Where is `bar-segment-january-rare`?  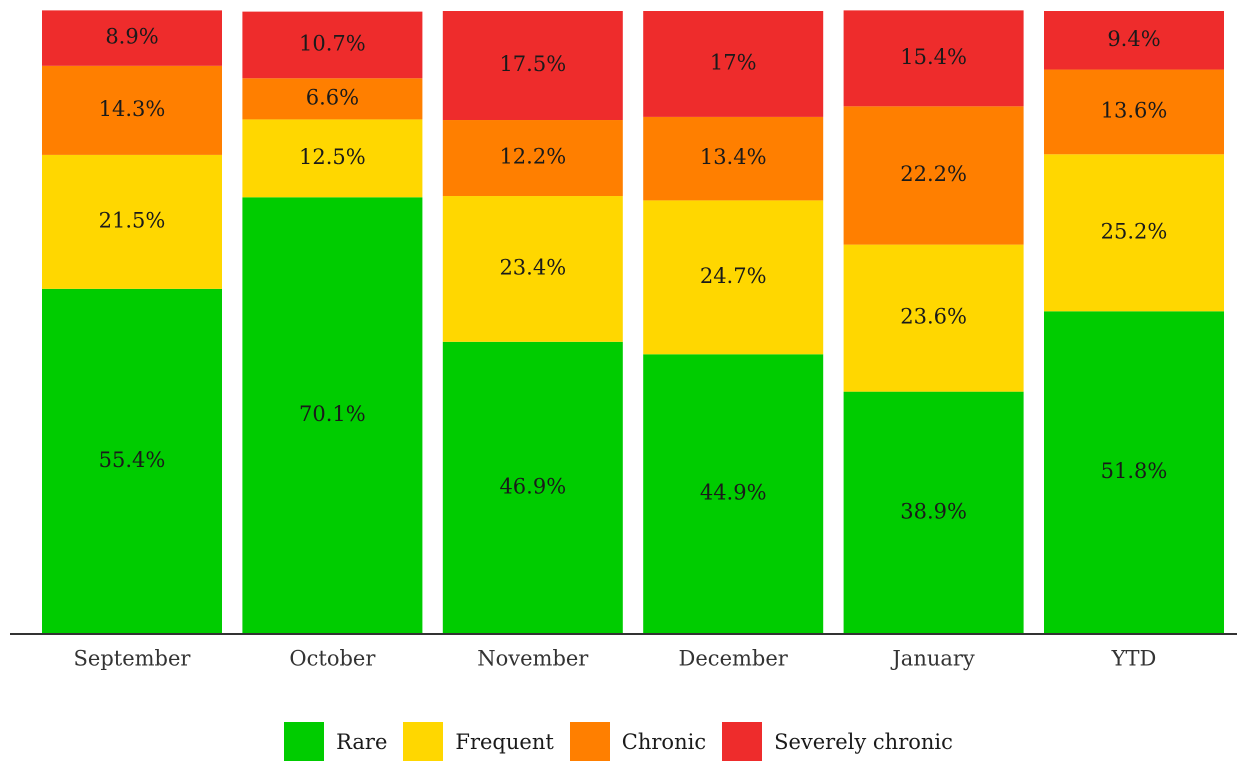
bar-segment-january-rare is located at coordinates (933, 512).